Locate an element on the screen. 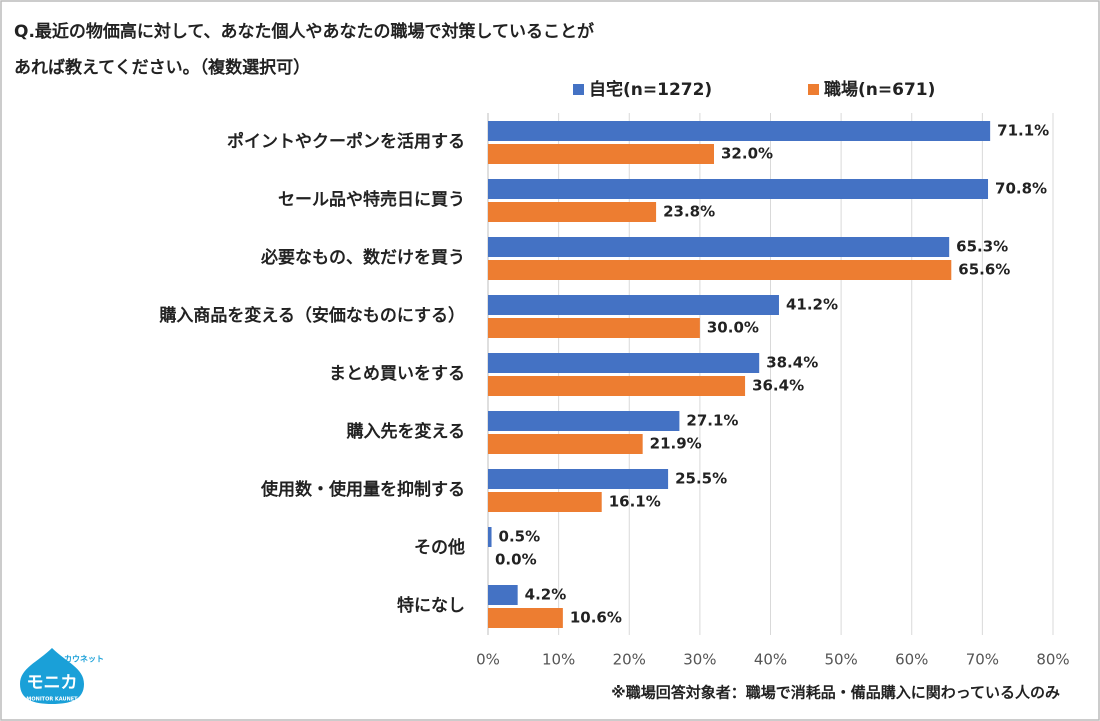 The height and width of the screenshot is (721, 1100). value-label: 10.6% is located at coordinates (596, 618).